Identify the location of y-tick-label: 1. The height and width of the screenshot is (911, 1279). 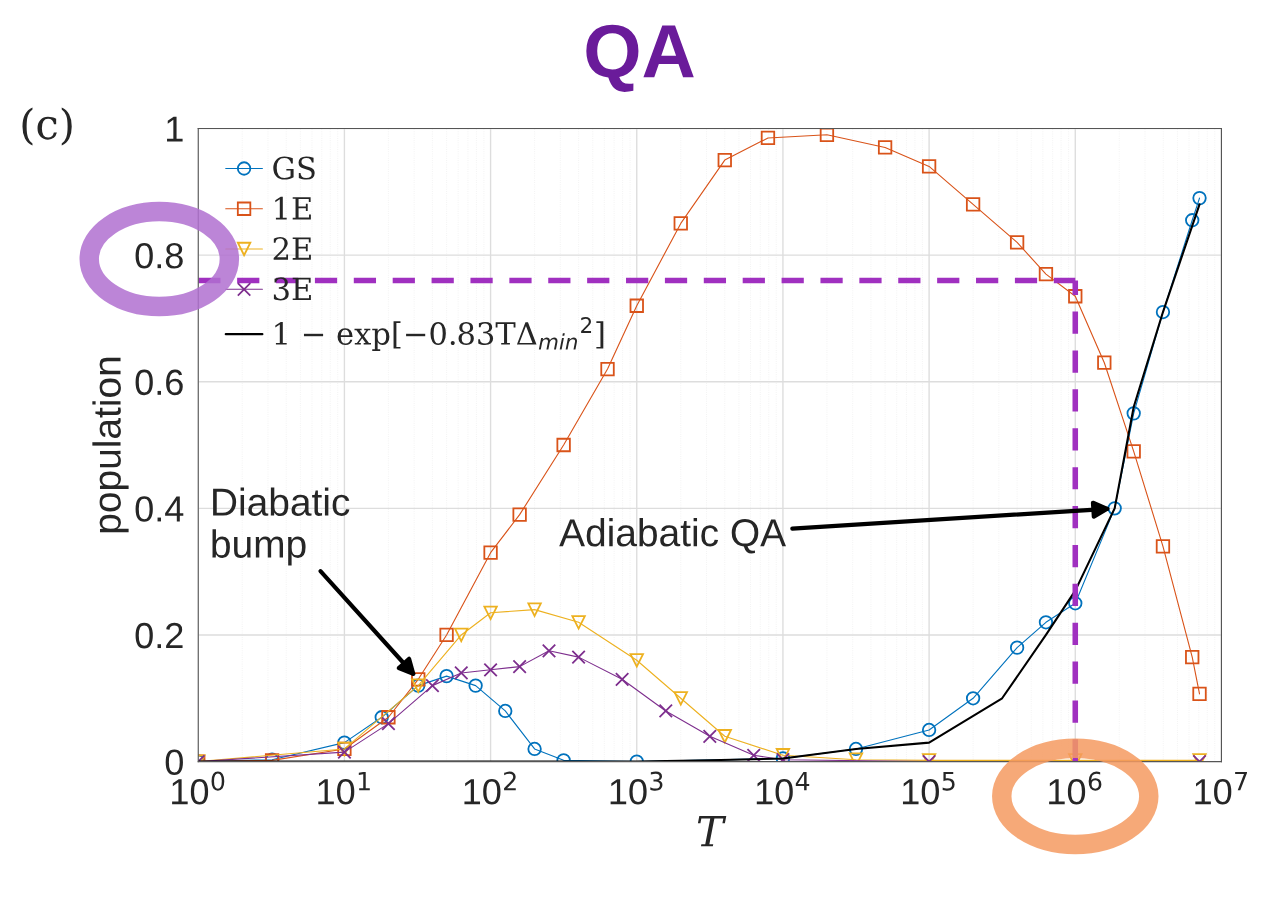
(175, 129).